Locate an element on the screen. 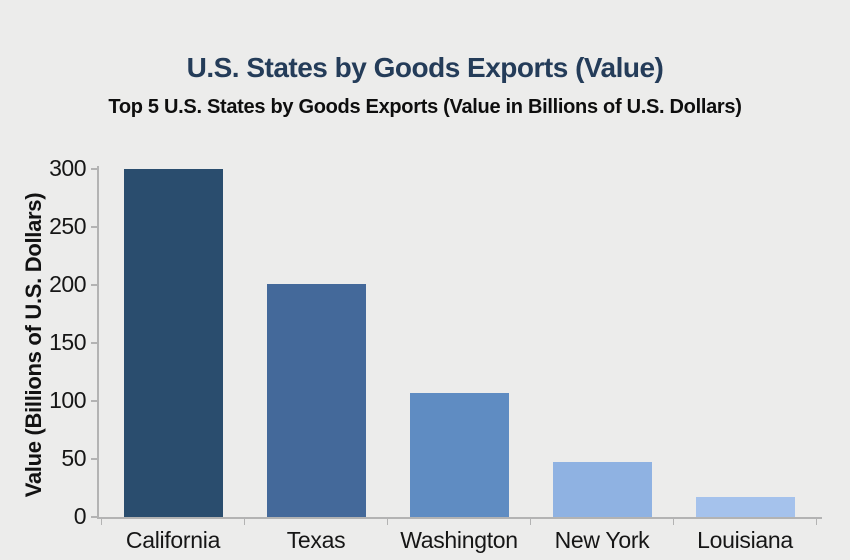  x-tick-label-texas: Texas is located at coordinates (316, 540).